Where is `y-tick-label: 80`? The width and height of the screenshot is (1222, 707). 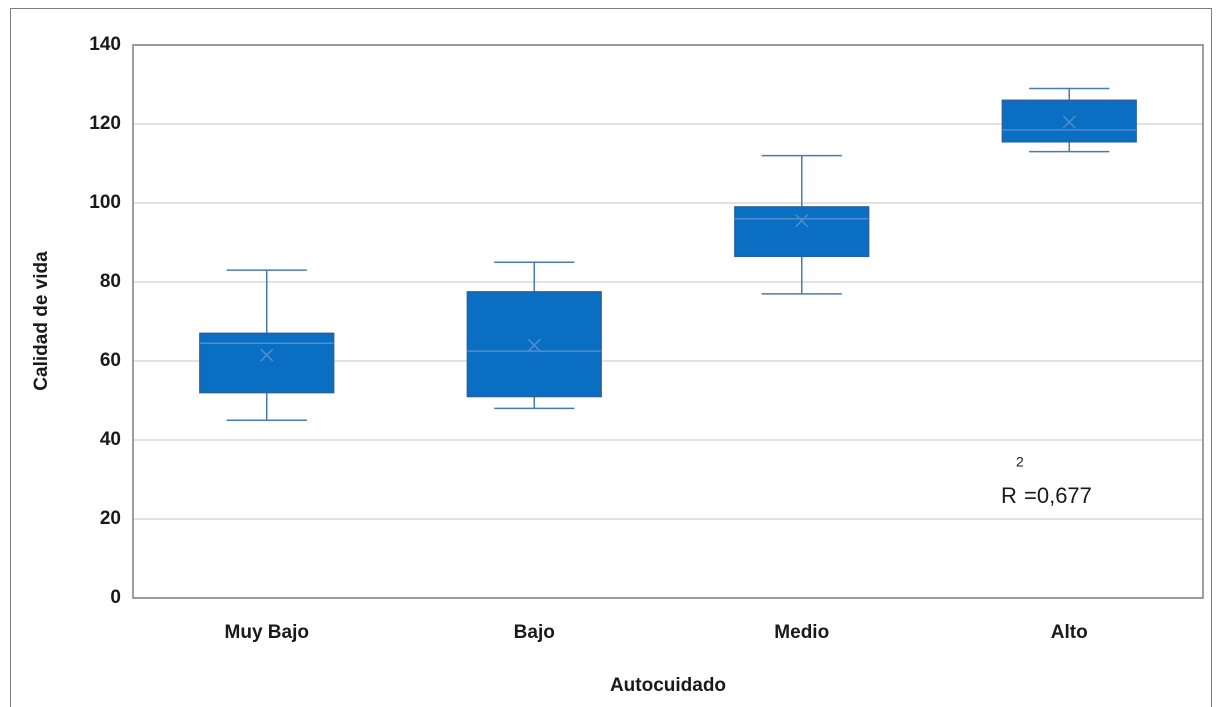 y-tick-label: 80 is located at coordinates (110, 281).